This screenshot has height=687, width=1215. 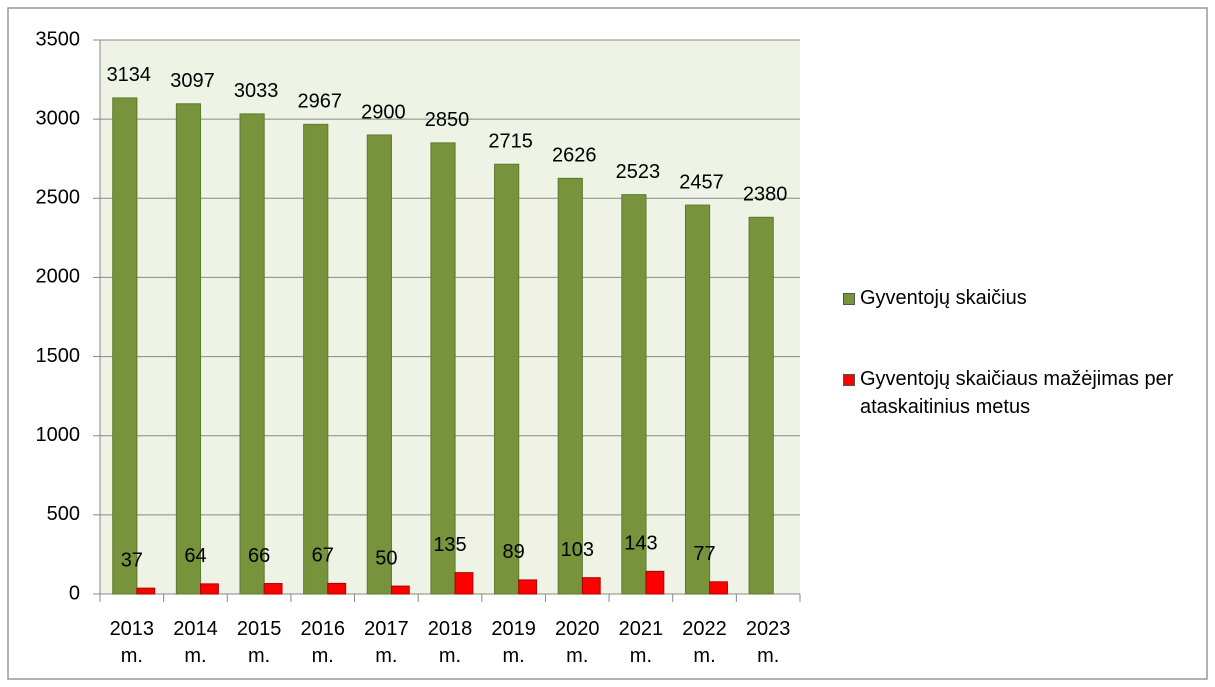 I want to click on x-tick-label: 2019 m., so click(x=513, y=642).